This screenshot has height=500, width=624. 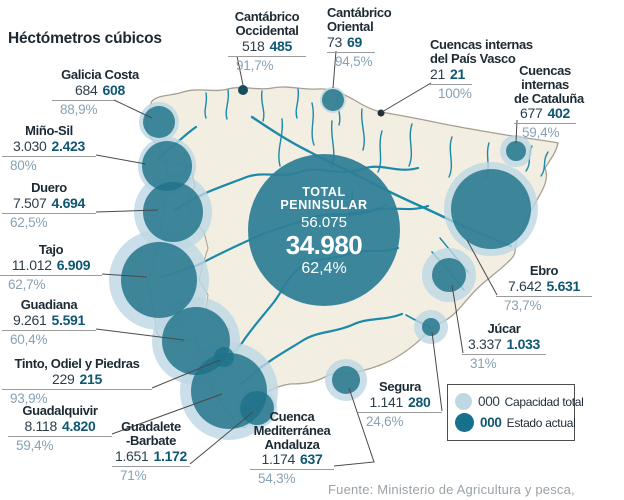 I want to click on percent-value: 54,3%, so click(x=292, y=477).